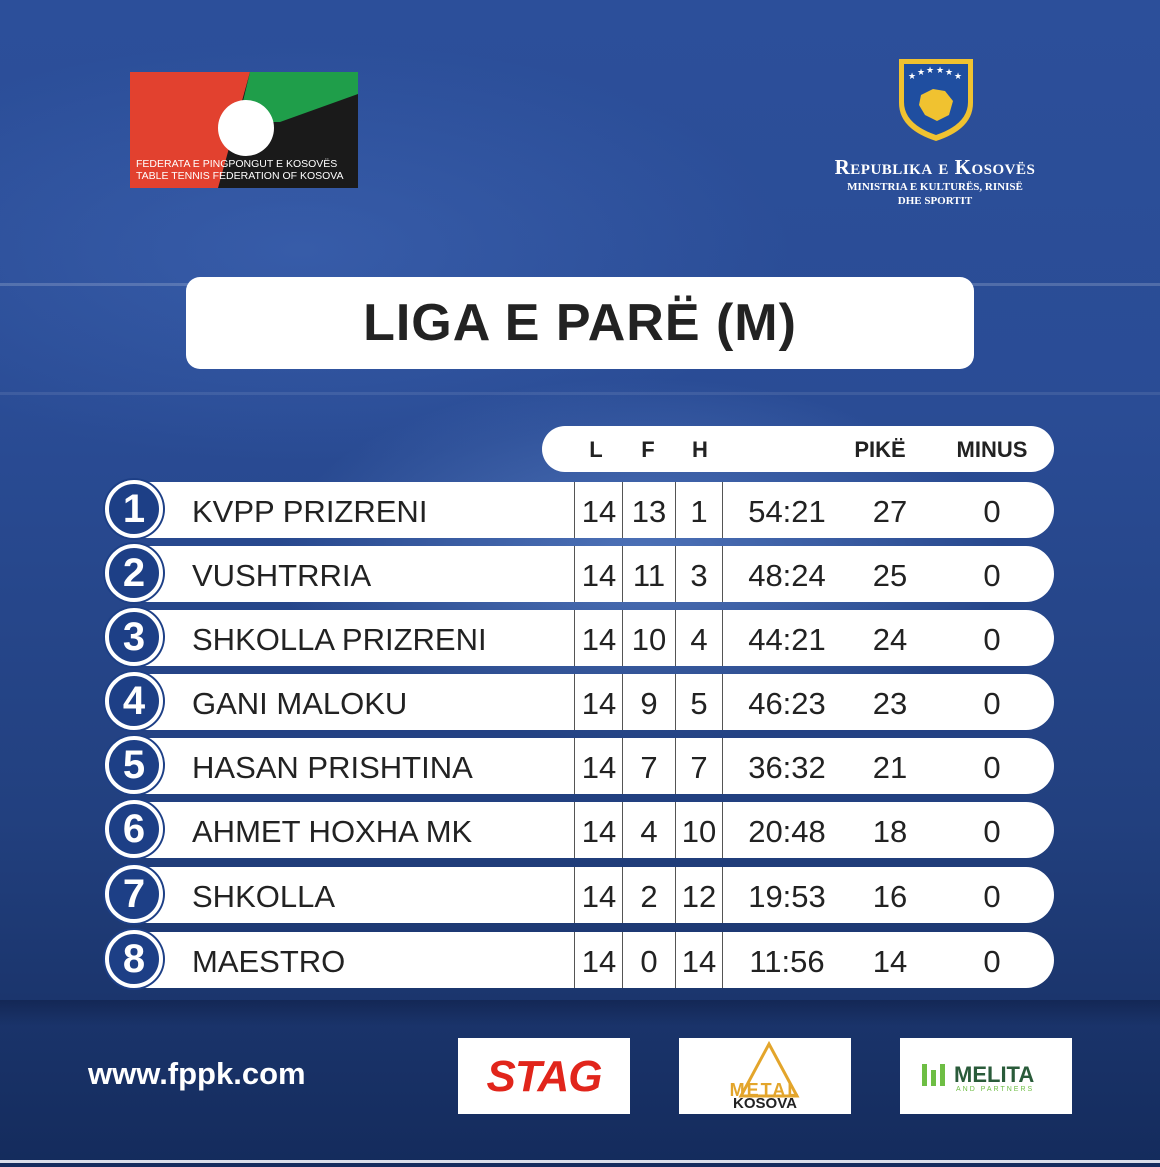 The image size is (1160, 1167). Describe the element at coordinates (580, 323) in the screenshot. I see `page-title: LIGA E PARË (M)` at that location.